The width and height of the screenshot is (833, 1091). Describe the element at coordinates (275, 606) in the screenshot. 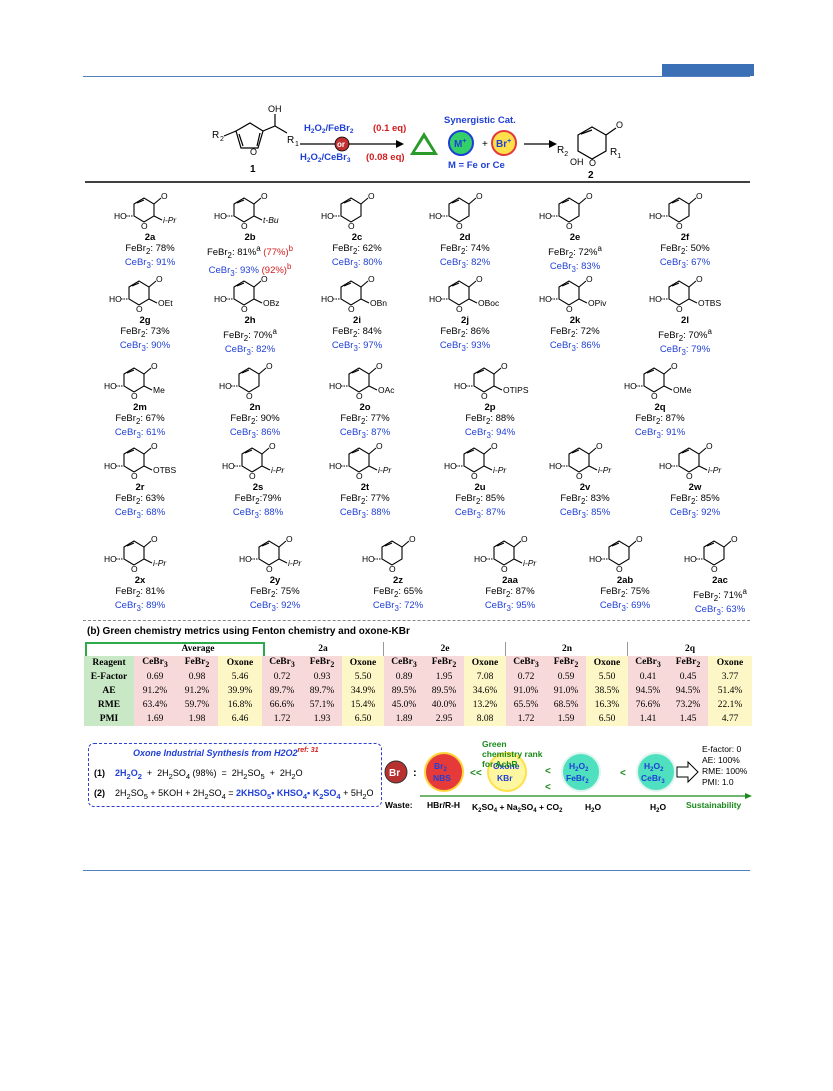

I see `cebr3-yield: CeBr3: 92%` at that location.